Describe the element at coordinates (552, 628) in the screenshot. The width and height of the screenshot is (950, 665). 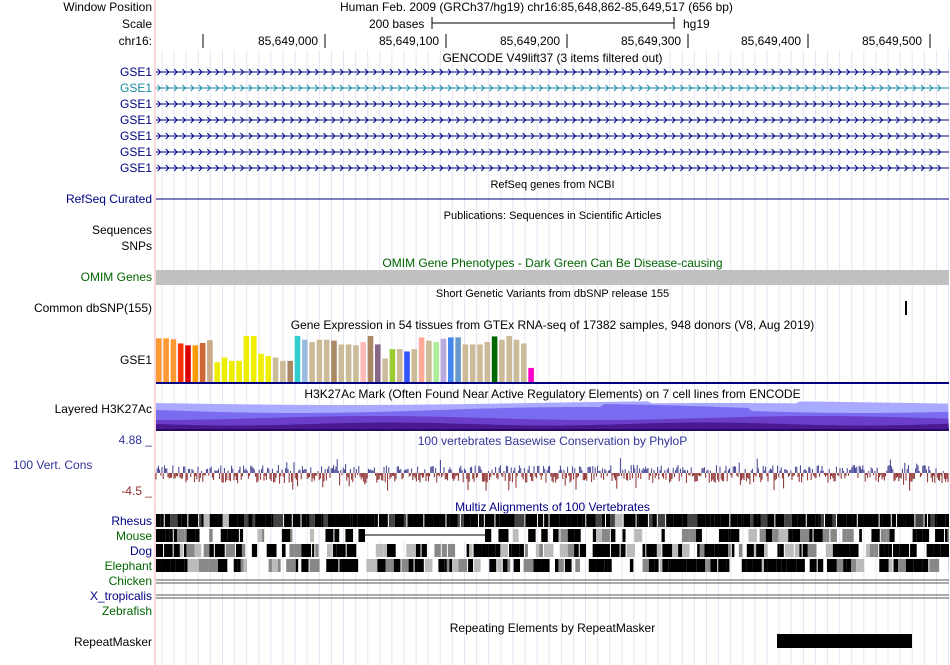
I see `repeatmasker-track-title: Repeating Elements by RepeatMasker` at that location.